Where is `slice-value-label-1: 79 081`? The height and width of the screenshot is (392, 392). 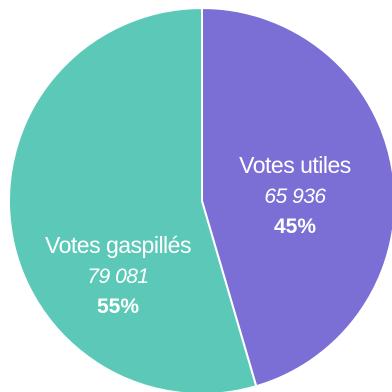
slice-value-label-1: 79 081 is located at coordinates (117, 276).